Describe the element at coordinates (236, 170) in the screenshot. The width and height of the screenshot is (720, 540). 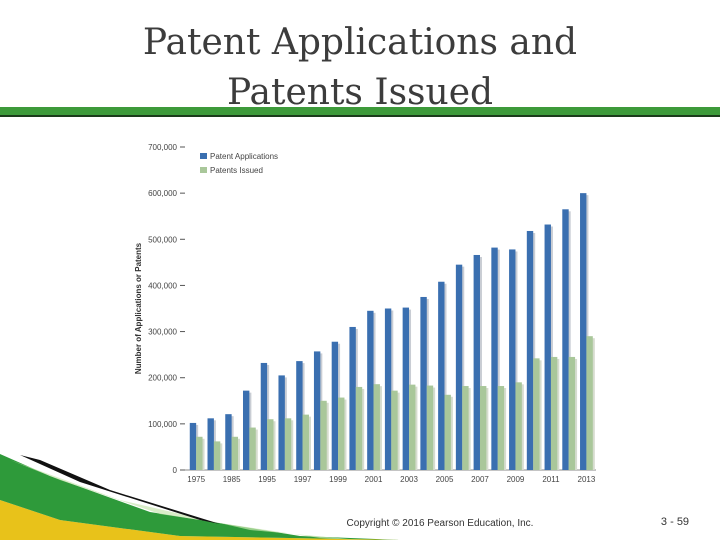
I see `legend-label: Patents Issued` at that location.